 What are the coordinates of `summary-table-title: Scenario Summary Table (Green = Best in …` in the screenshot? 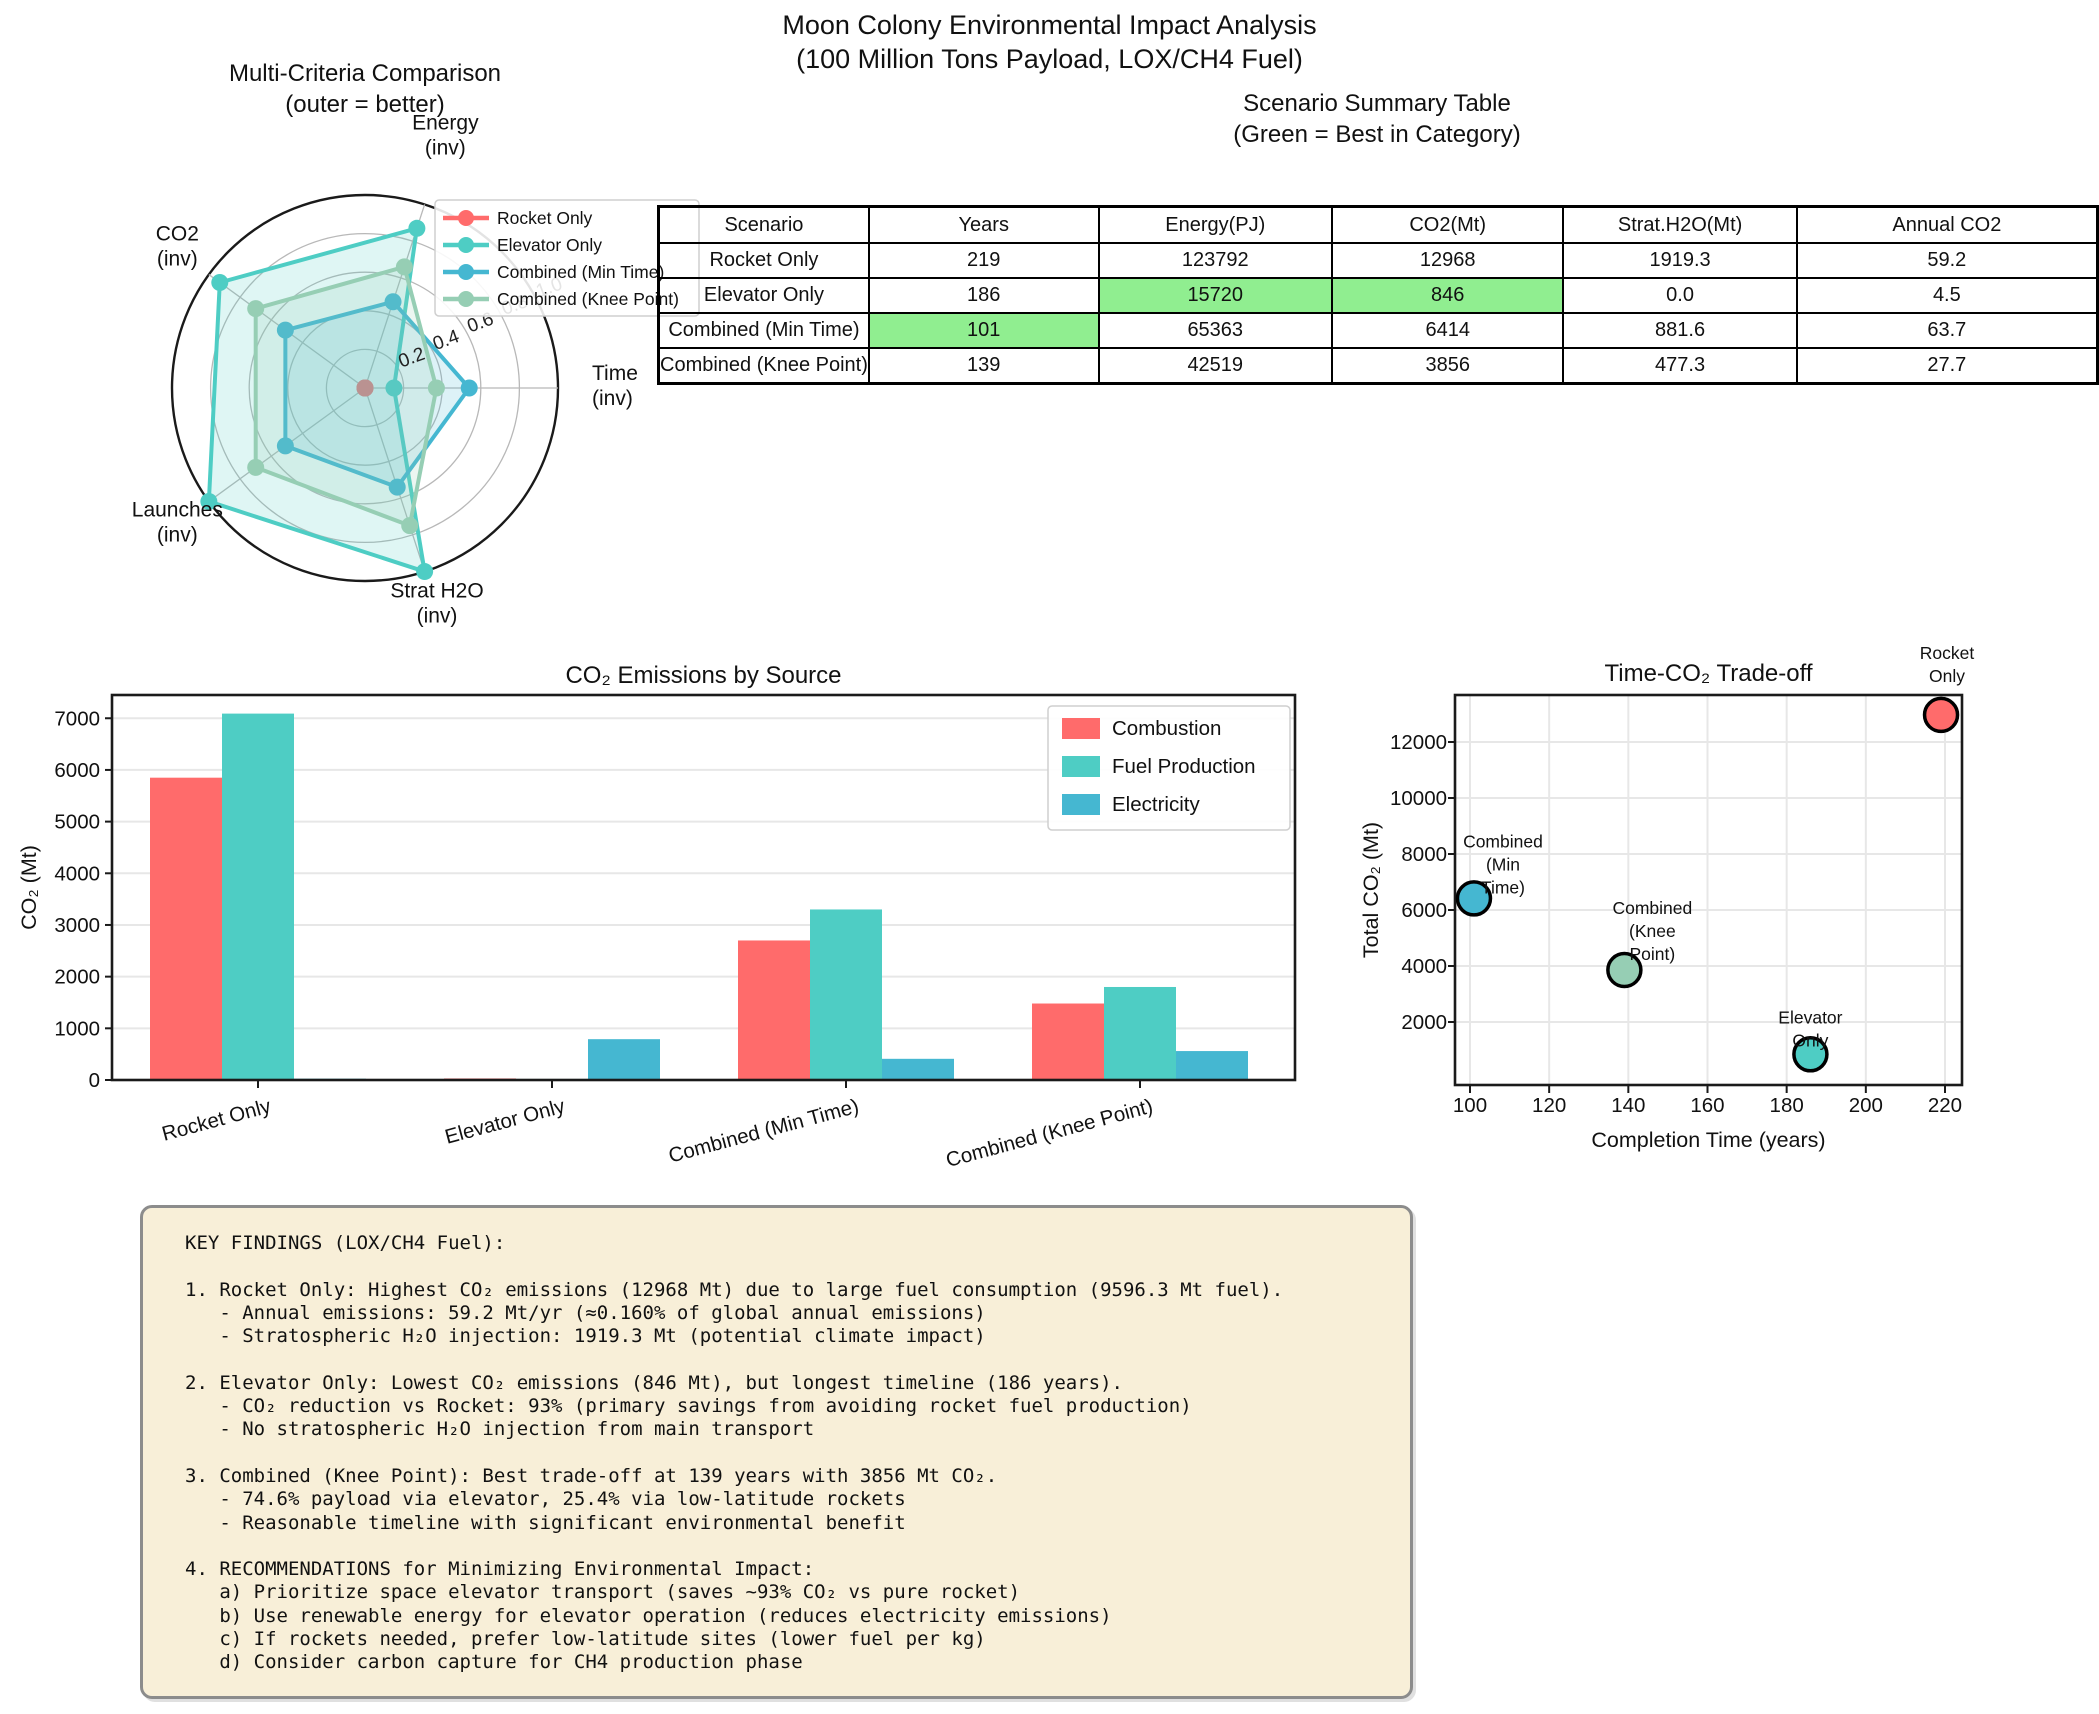 It's located at (1377, 119).